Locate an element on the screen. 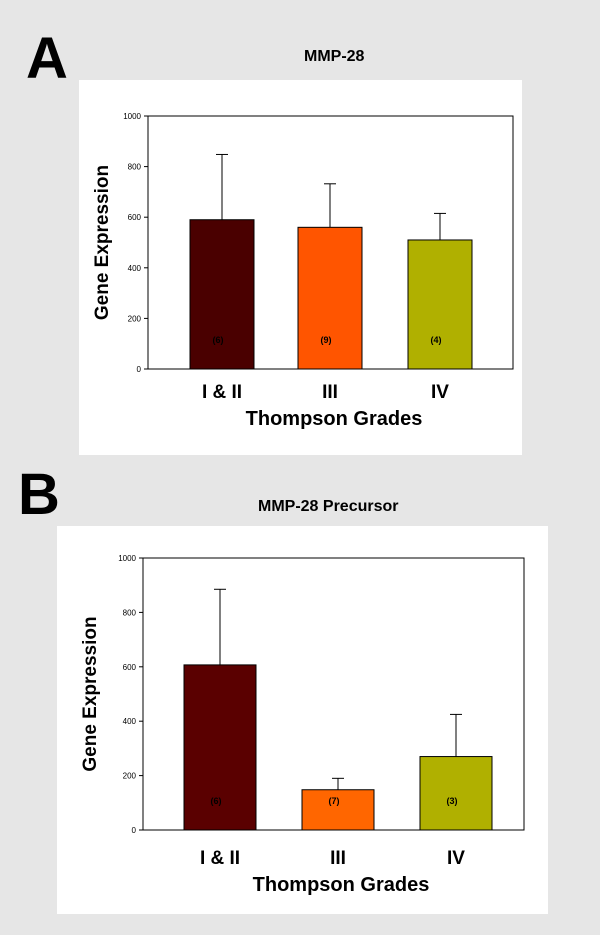 Image resolution: width=600 pixels, height=935 pixels. sample-size-label: (9) is located at coordinates (326, 340).